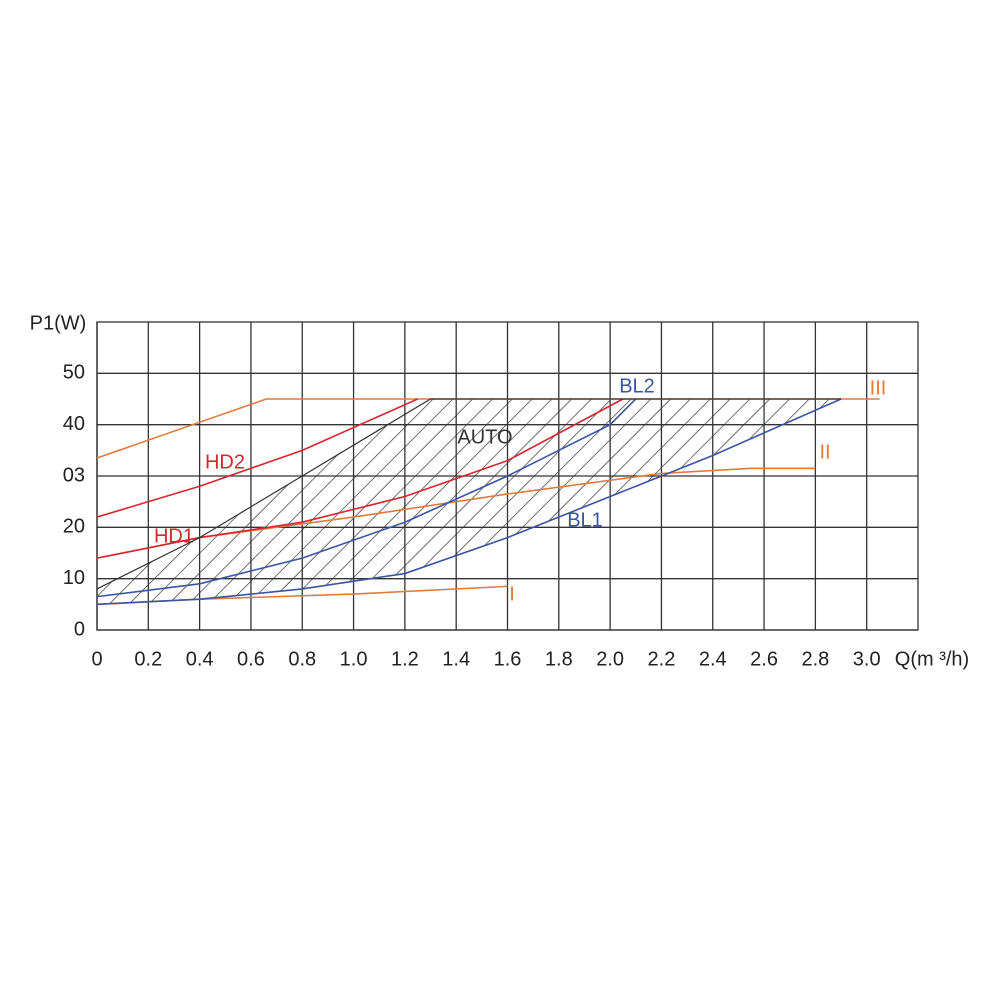  I want to click on y-tick-label: 40, so click(74, 424).